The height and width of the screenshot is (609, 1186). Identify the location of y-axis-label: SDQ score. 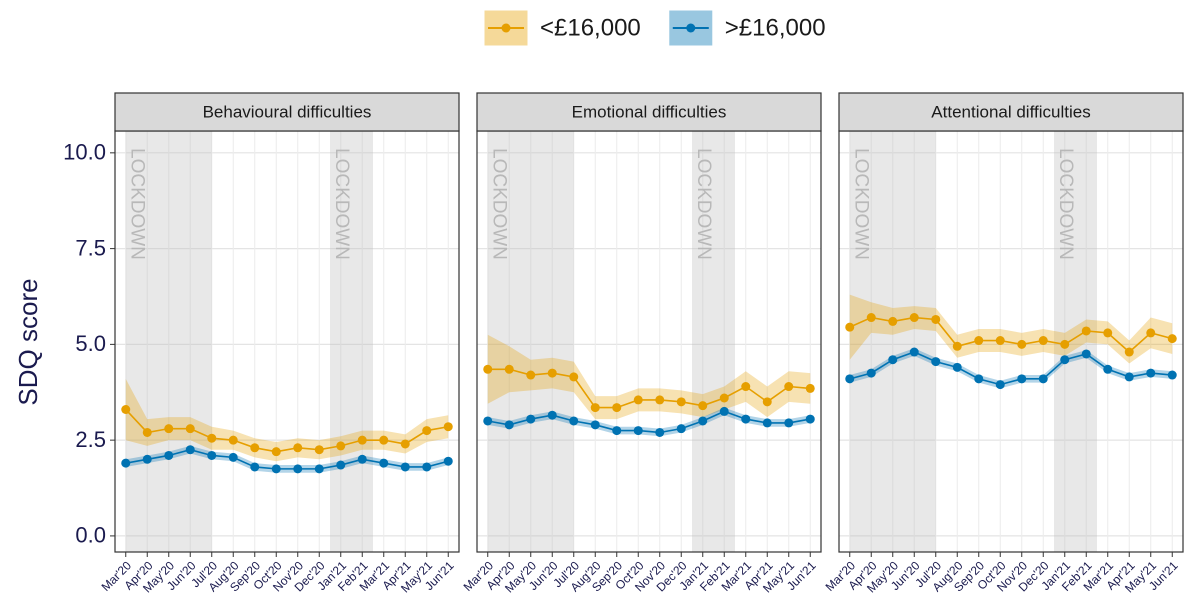
(28, 341).